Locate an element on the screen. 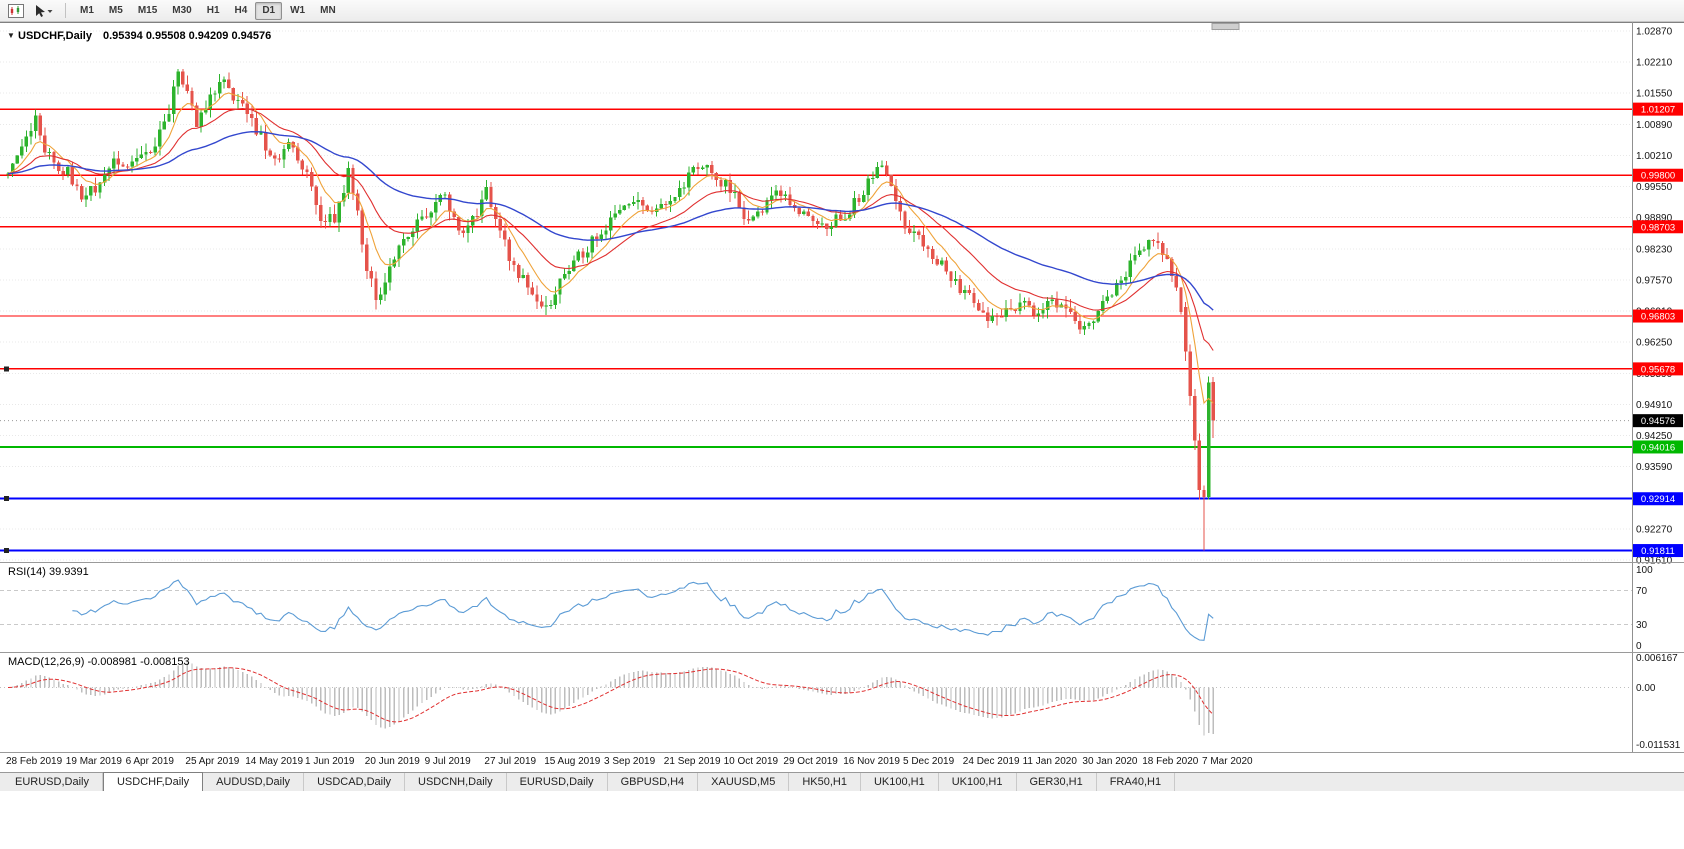  cursor-tool-button is located at coordinates (44, 11).